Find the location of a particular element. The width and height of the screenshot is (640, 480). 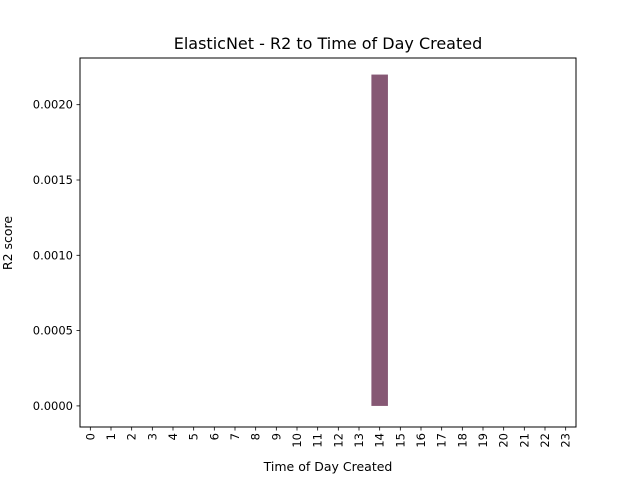

y-tick-label-0.0015: 0.0015 is located at coordinates (53, 180).